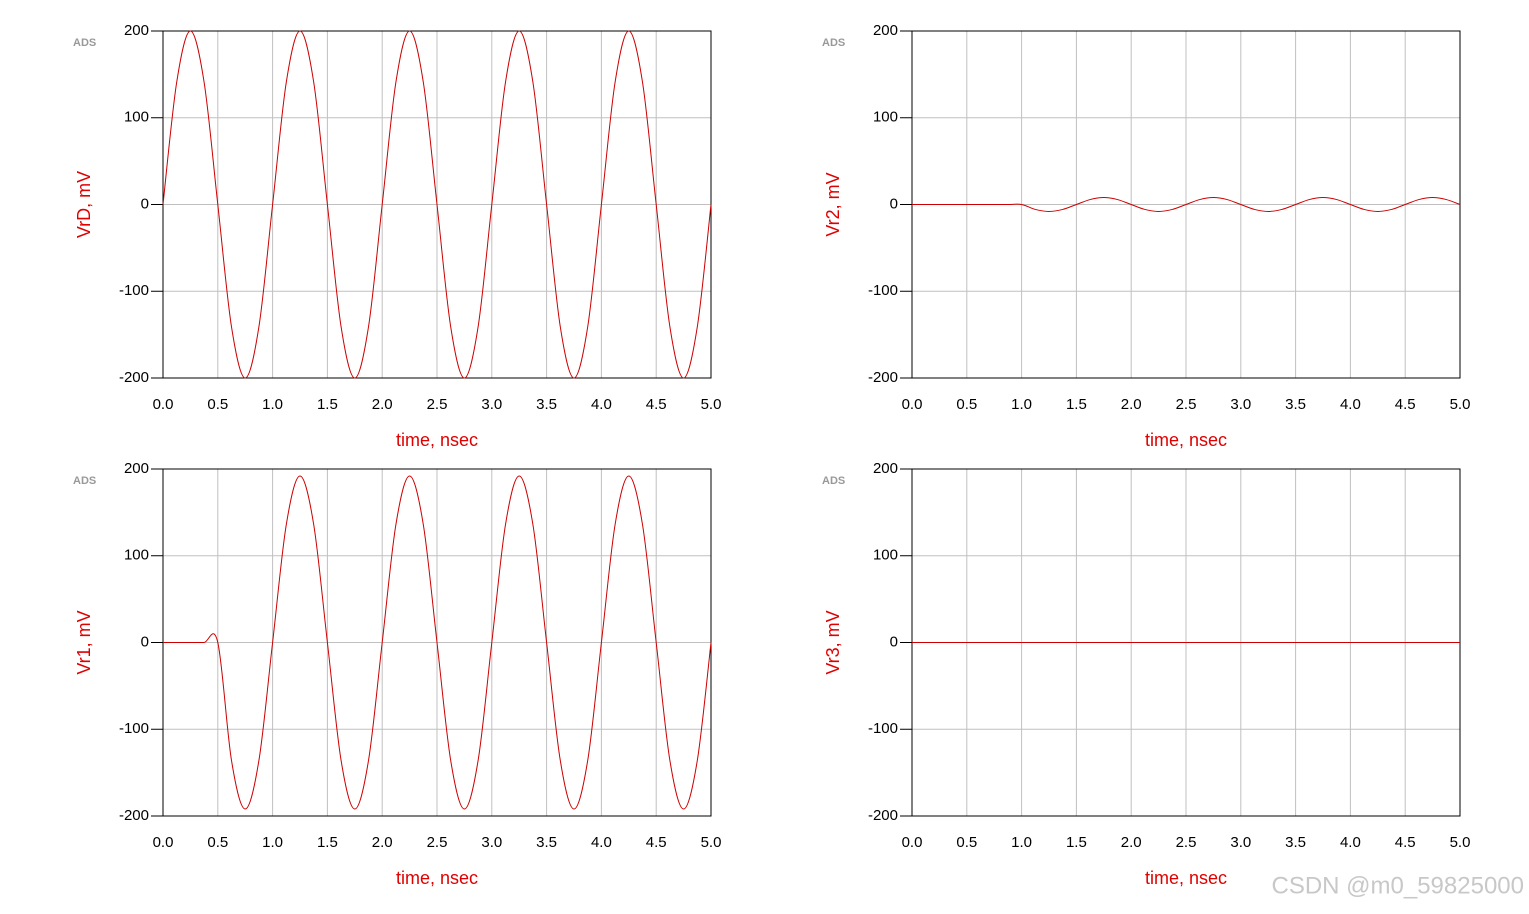  What do you see at coordinates (1397, 885) in the screenshot?
I see `watermark: CSDN @m0_59825000` at bounding box center [1397, 885].